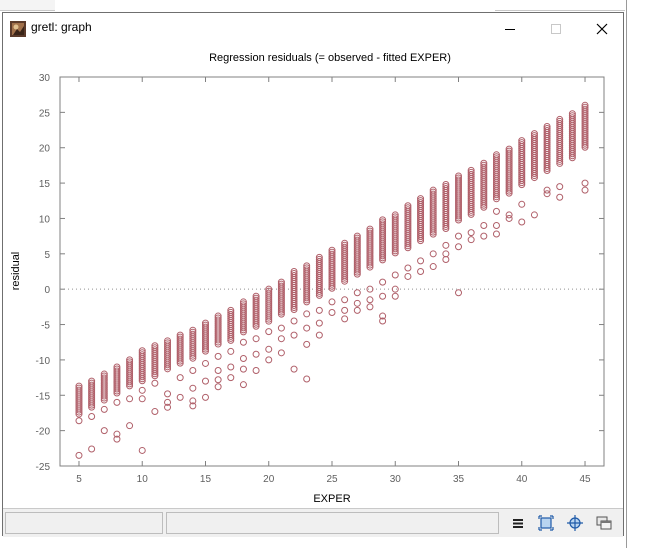 This screenshot has width=646, height=548. What do you see at coordinates (143, 479) in the screenshot?
I see `x-tick-label: 10` at bounding box center [143, 479].